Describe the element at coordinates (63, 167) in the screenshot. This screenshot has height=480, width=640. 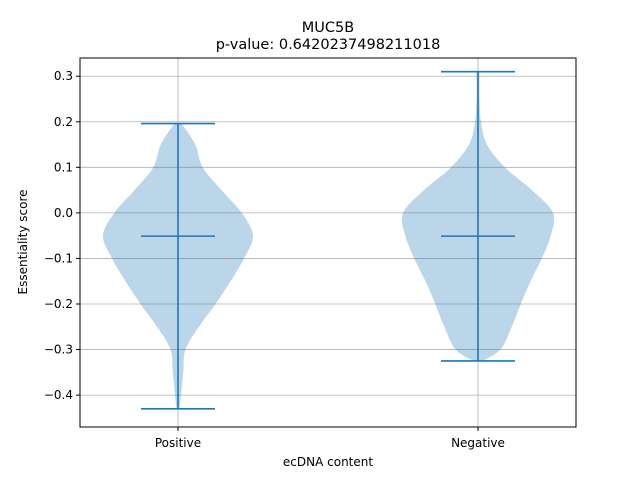
I see `y-tick-label: 0.1` at that location.